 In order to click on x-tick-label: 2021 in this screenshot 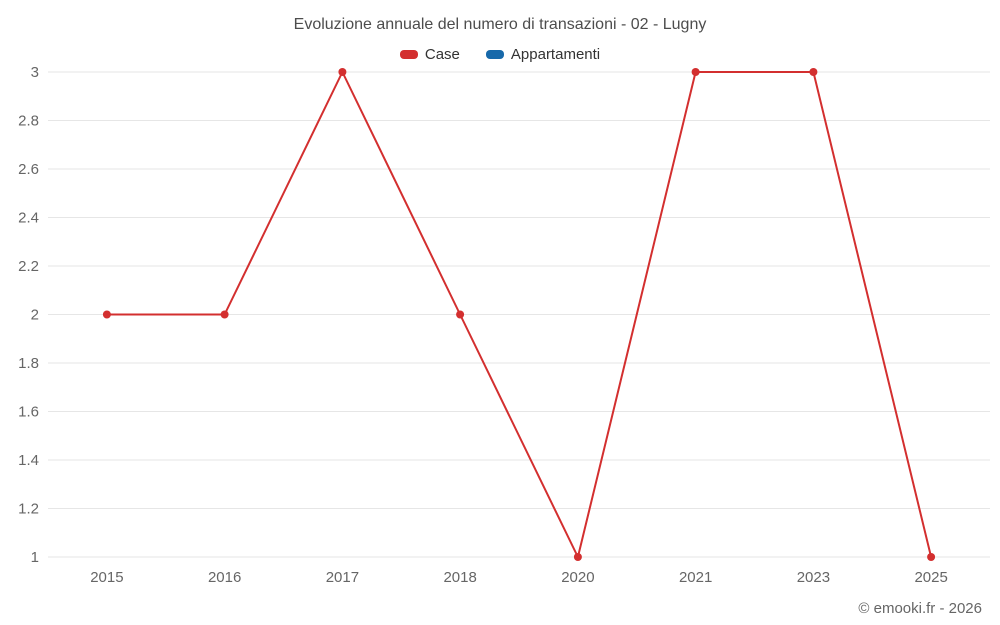, I will do `click(695, 577)`.